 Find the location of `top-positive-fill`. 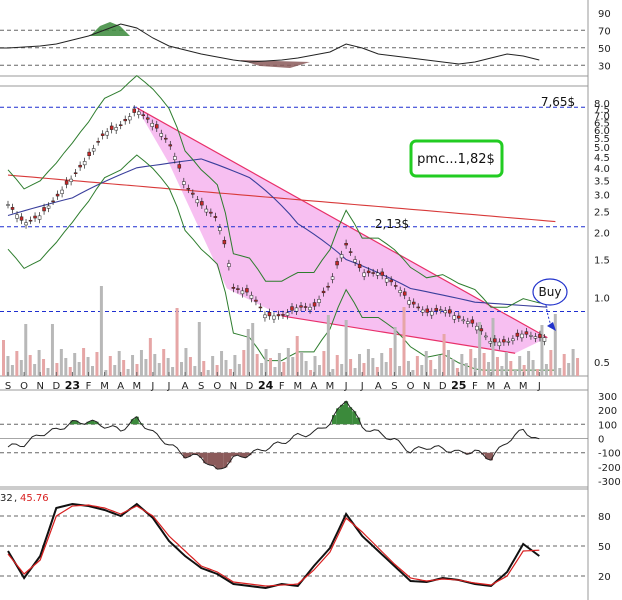

top-positive-fill is located at coordinates (110, 29).